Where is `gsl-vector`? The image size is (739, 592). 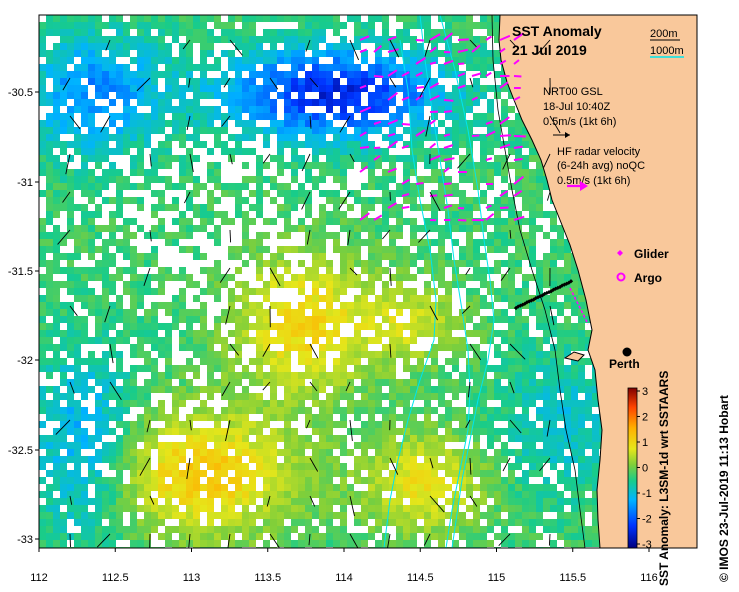
gsl-vector is located at coordinates (68, 164).